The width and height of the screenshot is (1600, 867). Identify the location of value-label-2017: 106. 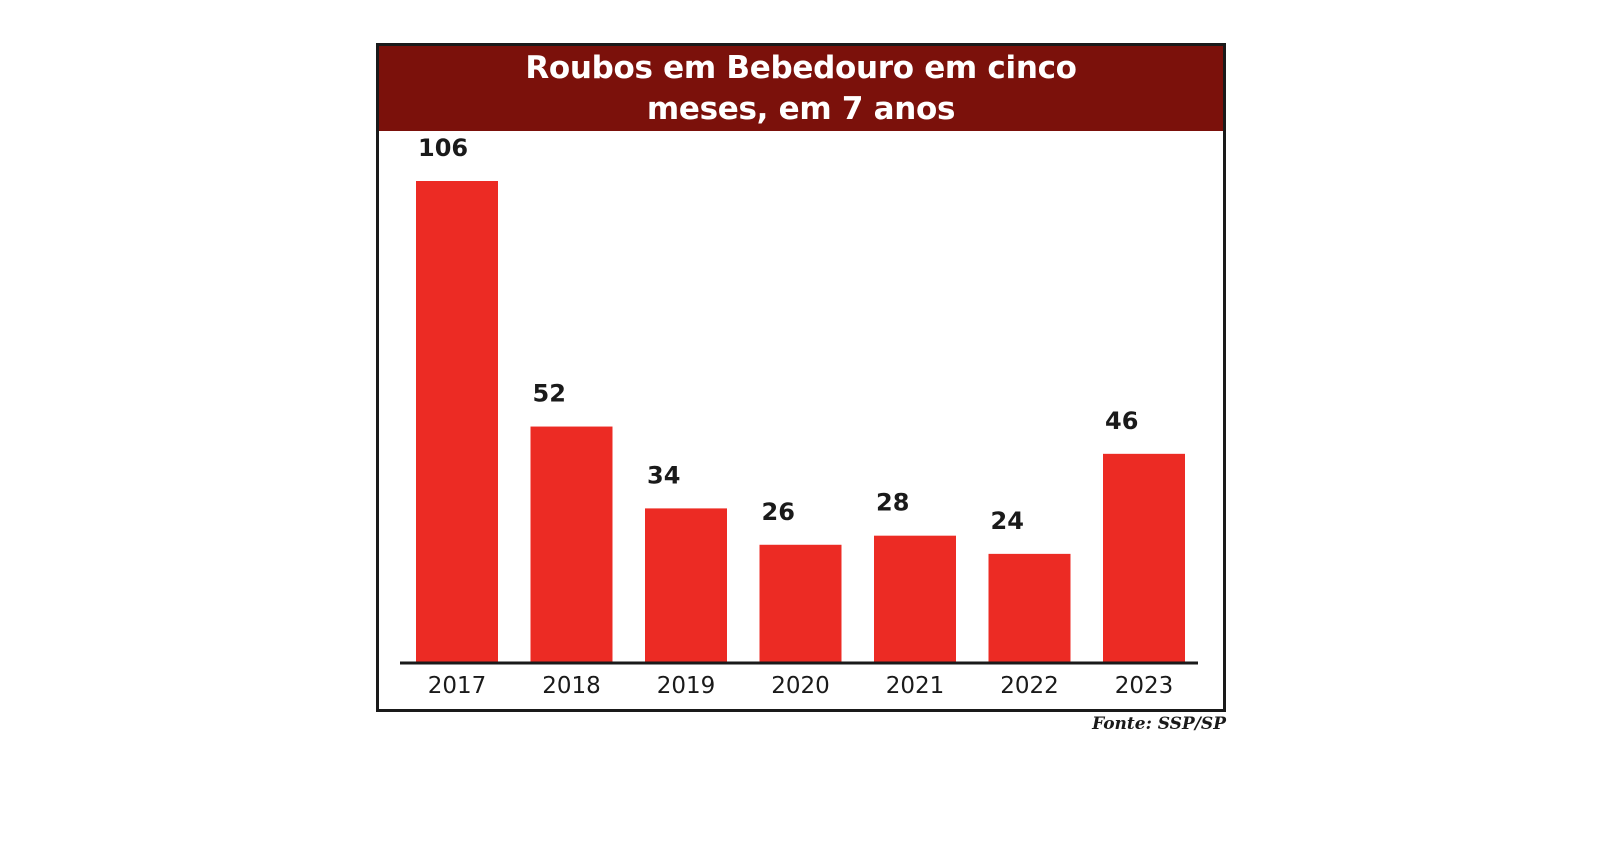
(443, 148).